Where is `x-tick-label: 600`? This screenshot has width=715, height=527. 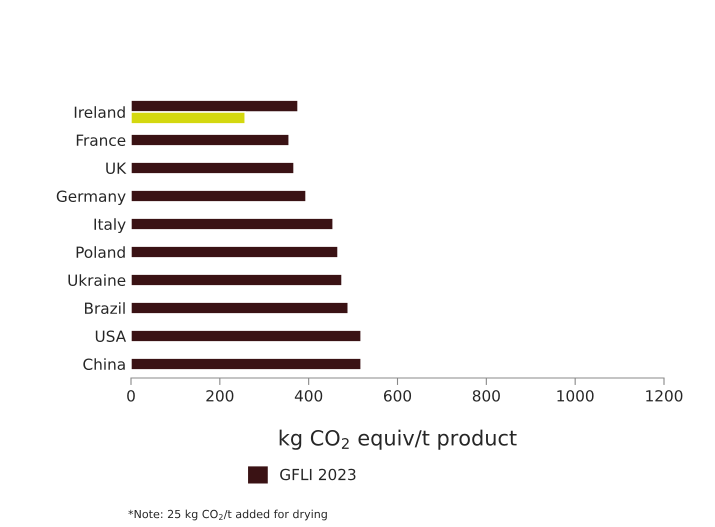 x-tick-label: 600 is located at coordinates (398, 396).